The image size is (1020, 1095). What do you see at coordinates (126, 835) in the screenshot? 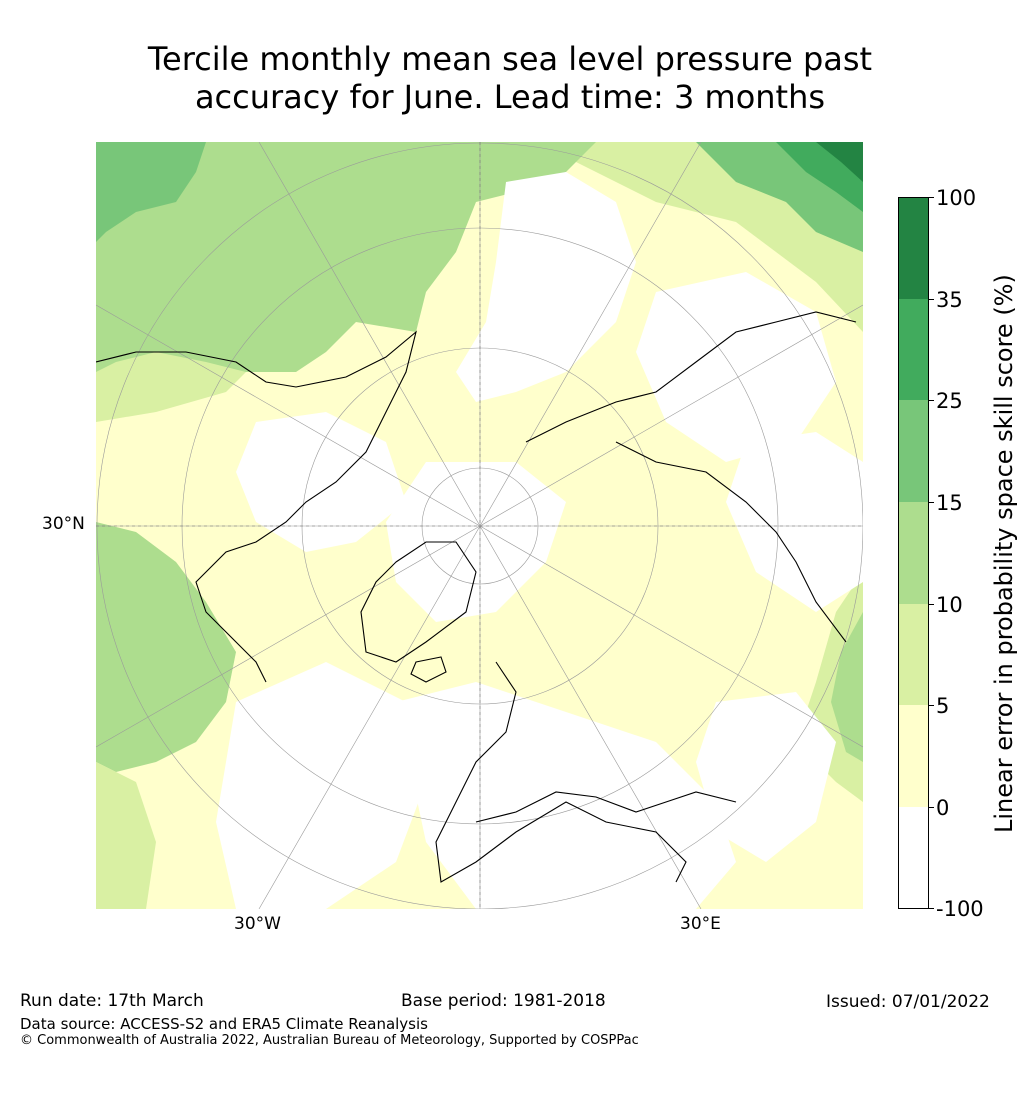
I see `skill-region-5-10-southwest` at bounding box center [126, 835].